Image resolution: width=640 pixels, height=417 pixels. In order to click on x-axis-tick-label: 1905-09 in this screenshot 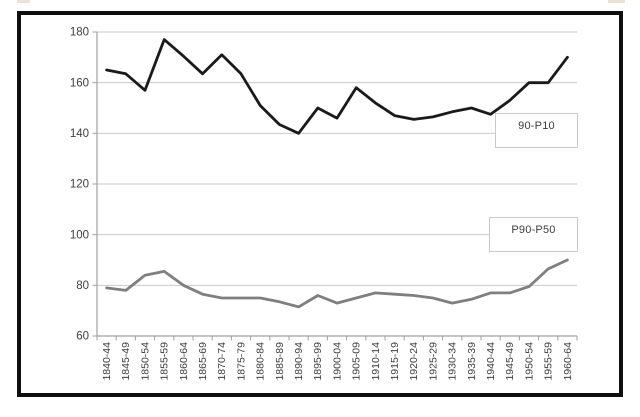, I will do `click(357, 361)`.